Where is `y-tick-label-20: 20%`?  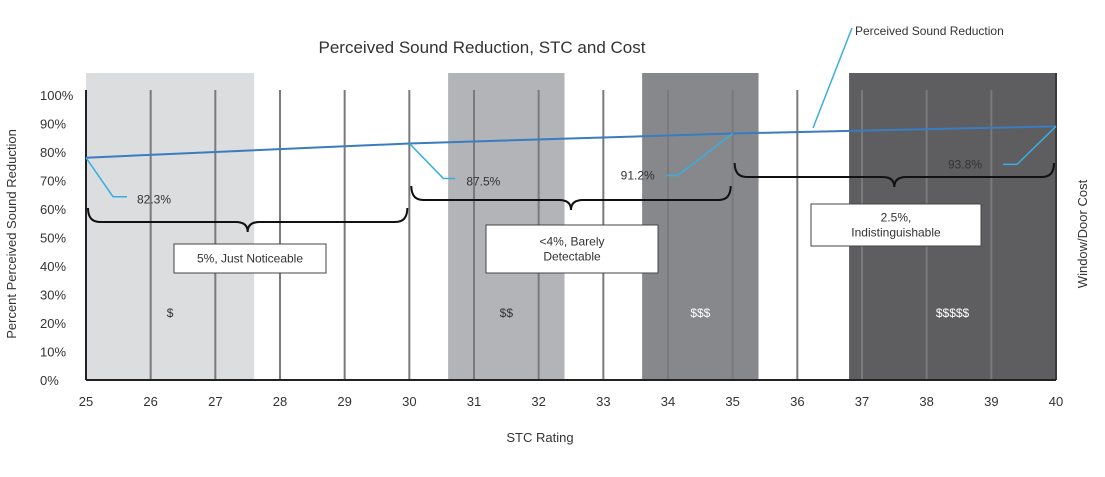 y-tick-label-20: 20% is located at coordinates (53, 323).